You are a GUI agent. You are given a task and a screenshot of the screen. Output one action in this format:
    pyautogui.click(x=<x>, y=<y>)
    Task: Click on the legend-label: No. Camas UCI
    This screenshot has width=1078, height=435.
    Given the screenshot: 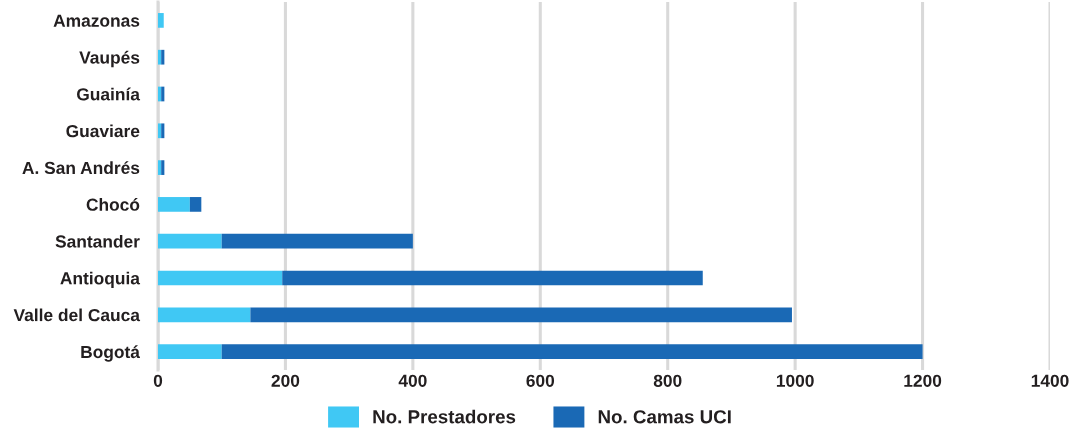 What is the action you would take?
    pyautogui.click(x=664, y=417)
    